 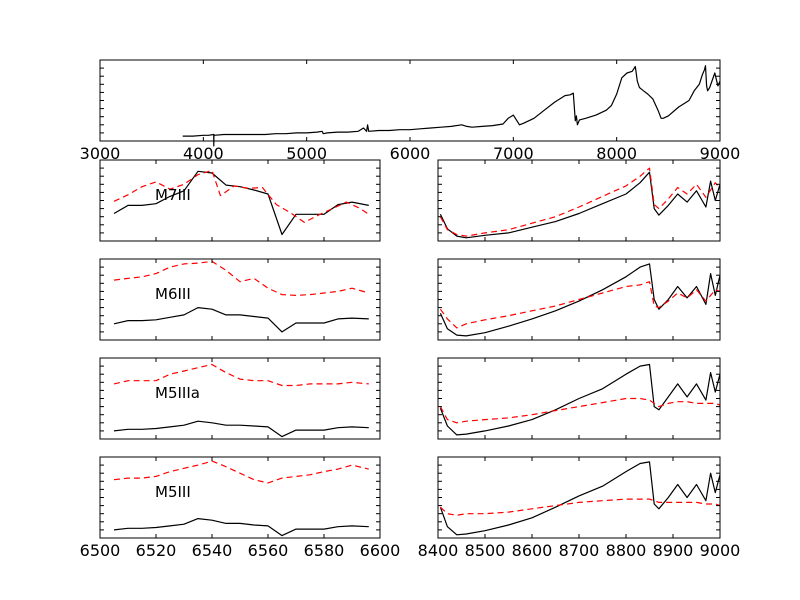 What do you see at coordinates (240, 508) in the screenshot?
I see `panel-M5III-blue: 6500 6520 6540 6560 6580 6600 M5III` at bounding box center [240, 508].